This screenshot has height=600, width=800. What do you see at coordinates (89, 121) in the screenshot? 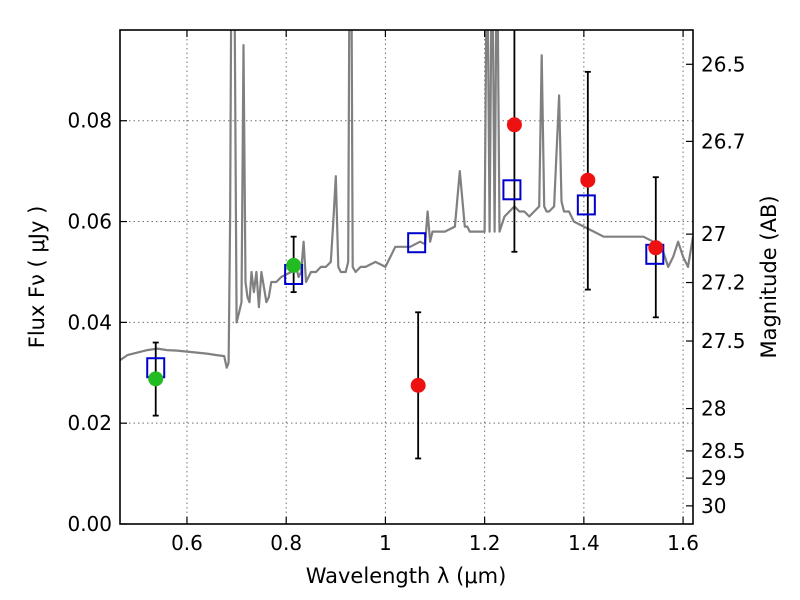
I see `y-tick-label: 0.08` at bounding box center [89, 121].